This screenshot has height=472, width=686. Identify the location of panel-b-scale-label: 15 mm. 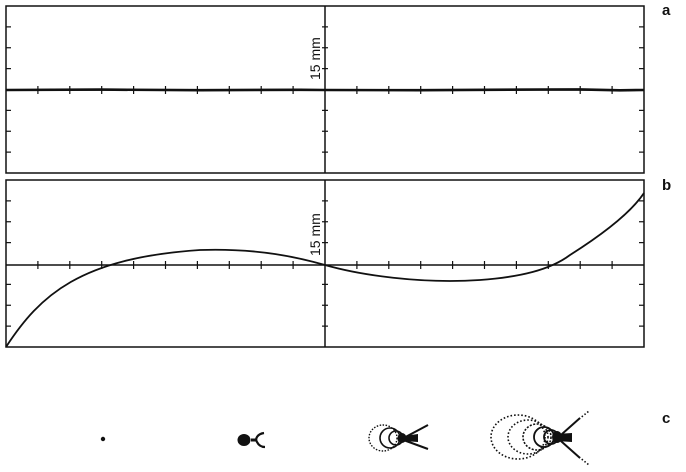
(315, 234).